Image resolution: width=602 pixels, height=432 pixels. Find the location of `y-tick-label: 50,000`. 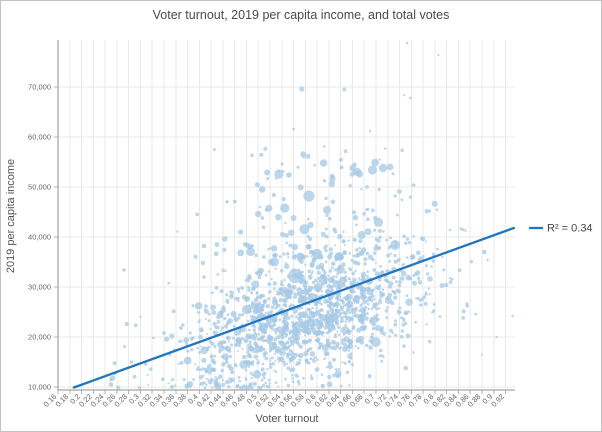

y-tick-label: 50,000 is located at coordinates (39, 187).